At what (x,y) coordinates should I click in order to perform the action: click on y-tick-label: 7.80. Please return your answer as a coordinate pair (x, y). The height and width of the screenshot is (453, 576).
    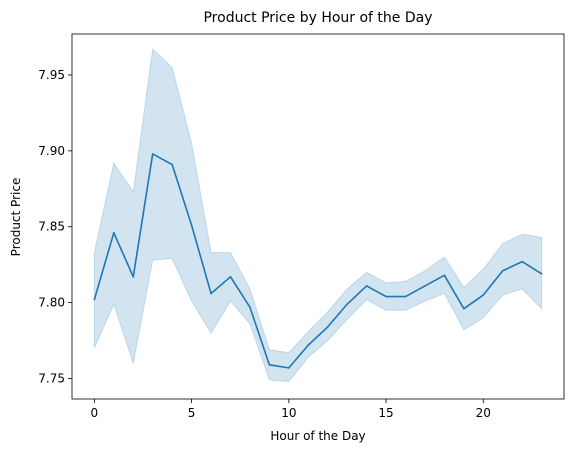
    Looking at the image, I should click on (51, 303).